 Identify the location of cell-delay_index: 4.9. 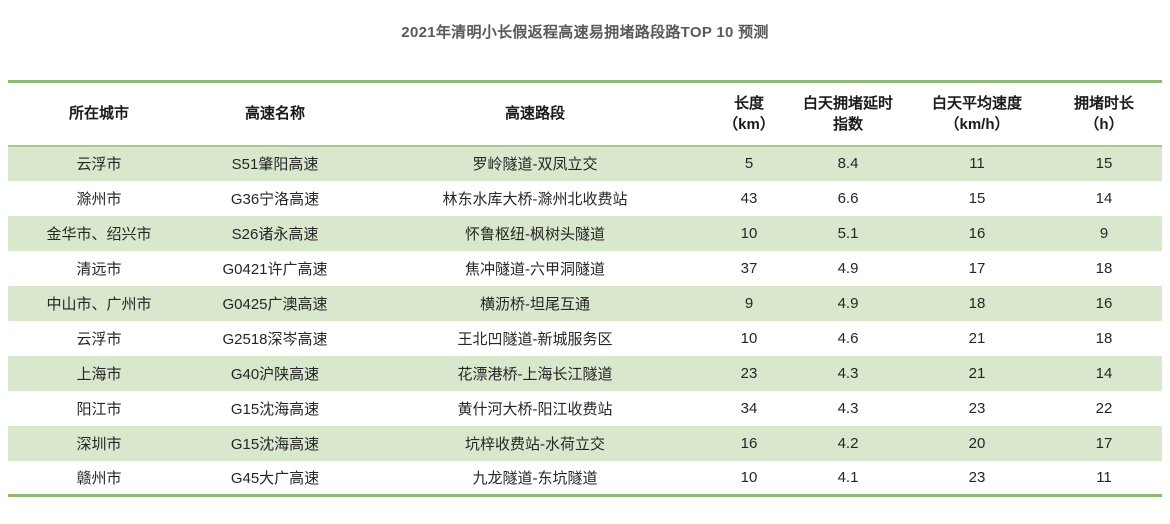
(848, 303).